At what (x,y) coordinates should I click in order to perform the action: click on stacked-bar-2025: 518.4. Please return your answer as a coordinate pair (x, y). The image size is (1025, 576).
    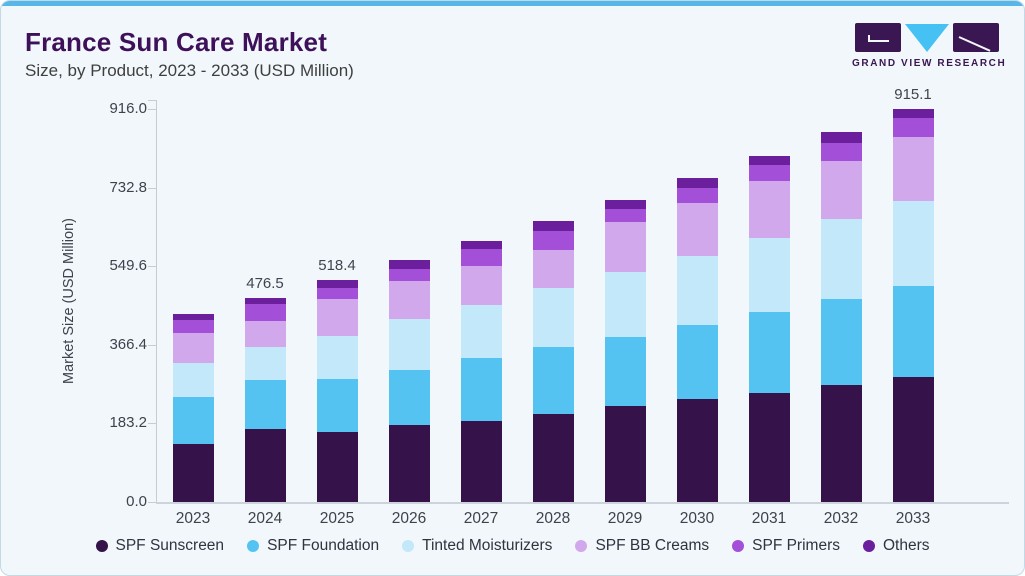
    Looking at the image, I should click on (337, 379).